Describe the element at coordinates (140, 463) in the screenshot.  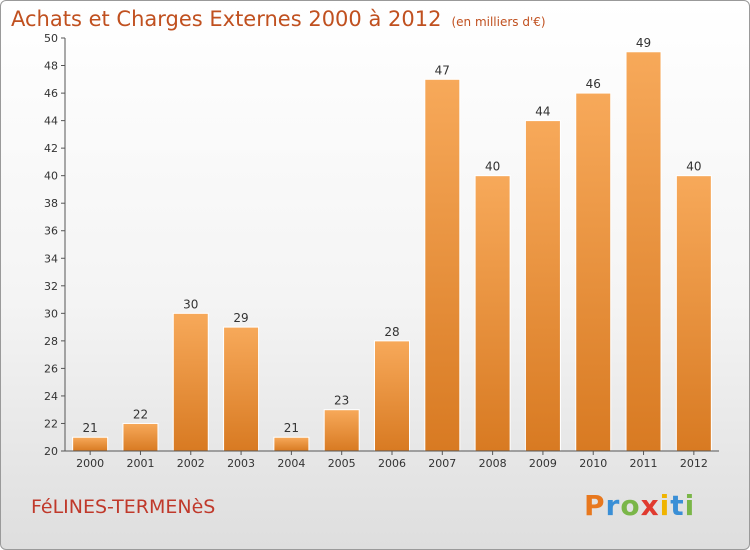
I see `x-tick-label: 2001` at that location.